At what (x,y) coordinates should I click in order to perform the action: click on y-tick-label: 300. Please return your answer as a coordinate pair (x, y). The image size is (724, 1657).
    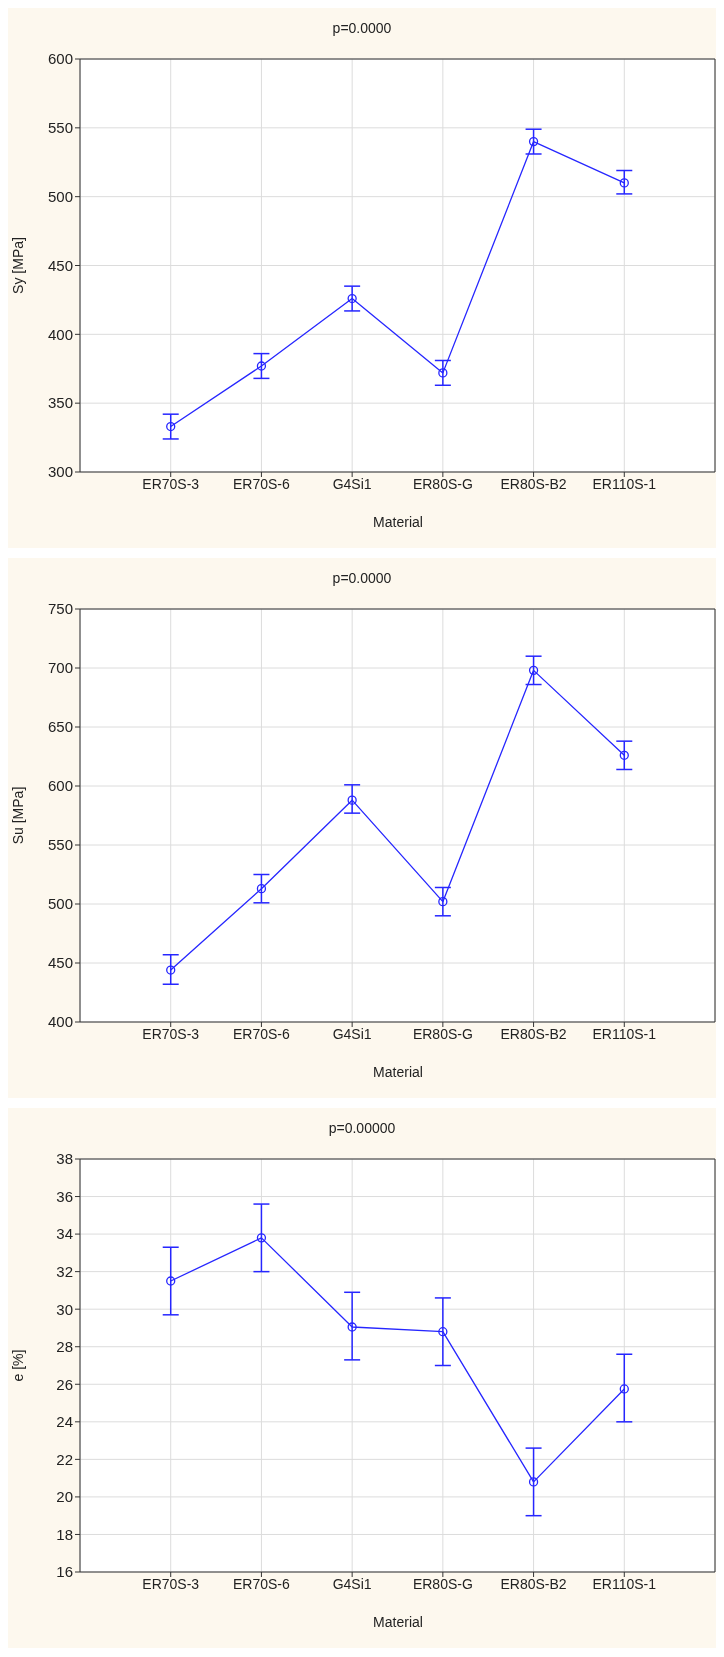
    Looking at the image, I should click on (60, 472).